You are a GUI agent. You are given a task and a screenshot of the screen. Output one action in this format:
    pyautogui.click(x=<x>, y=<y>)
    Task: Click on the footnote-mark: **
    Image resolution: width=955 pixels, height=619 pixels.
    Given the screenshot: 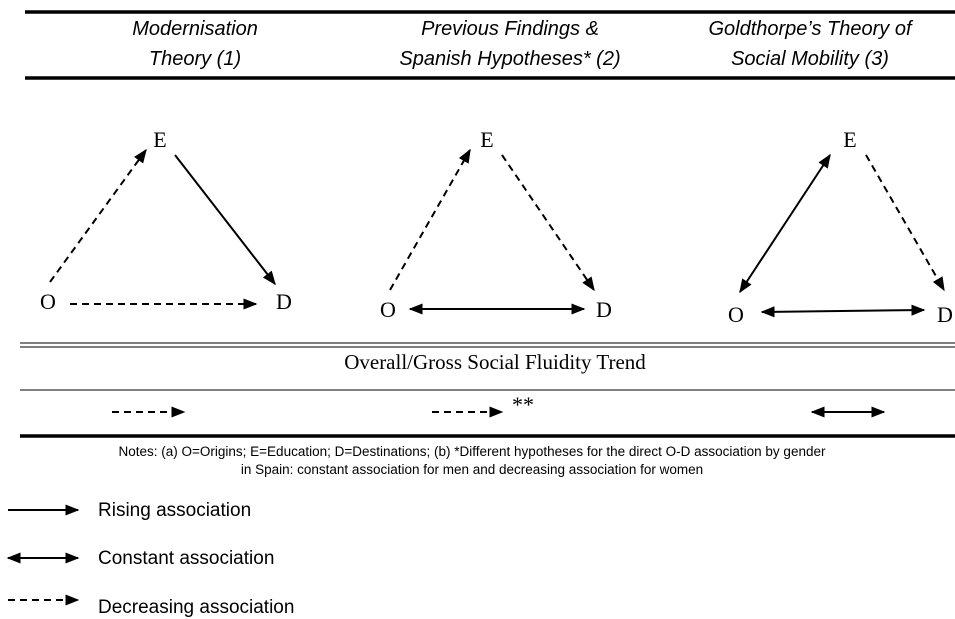 What is the action you would take?
    pyautogui.click(x=523, y=404)
    